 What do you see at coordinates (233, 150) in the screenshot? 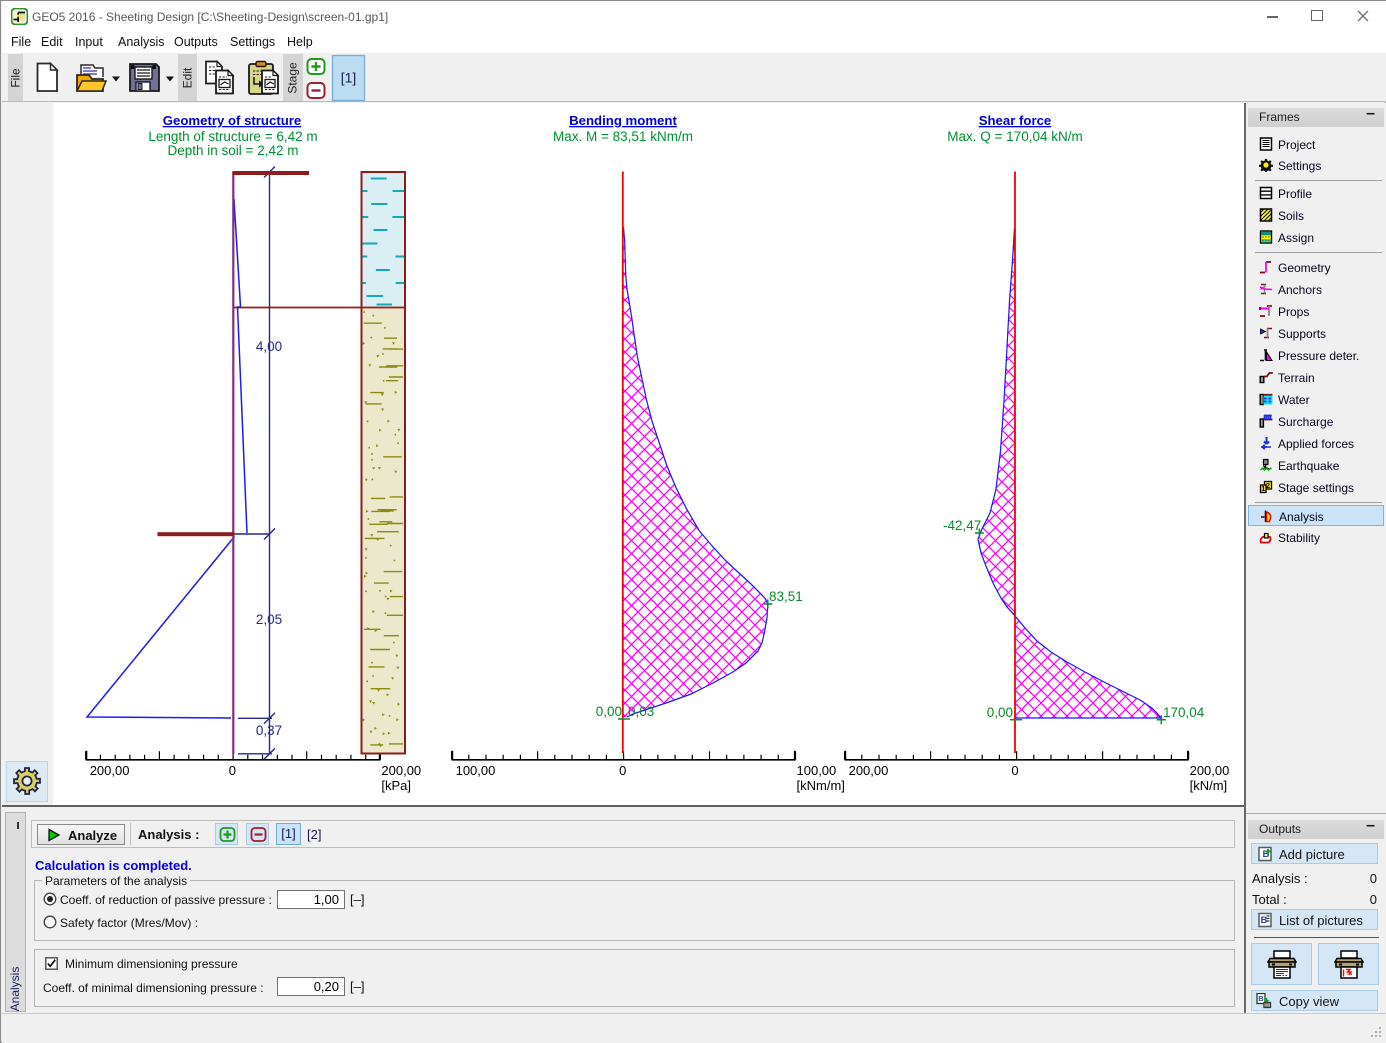
I see `svg-text: Depth in soil = 2,42 m` at bounding box center [233, 150].